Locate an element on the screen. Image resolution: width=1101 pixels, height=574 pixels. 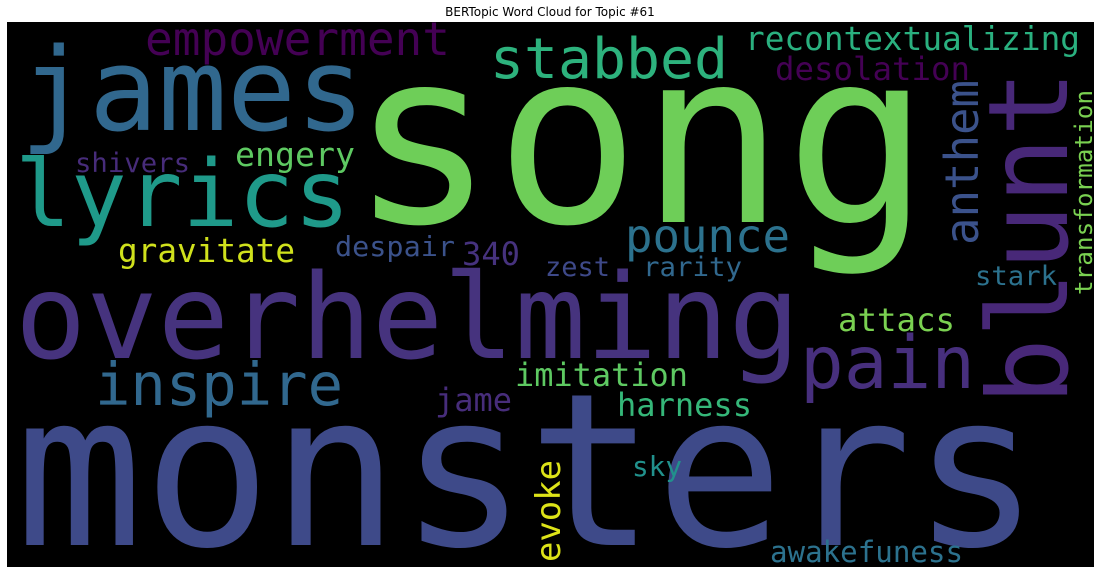
word: empowerment is located at coordinates (297, 39).